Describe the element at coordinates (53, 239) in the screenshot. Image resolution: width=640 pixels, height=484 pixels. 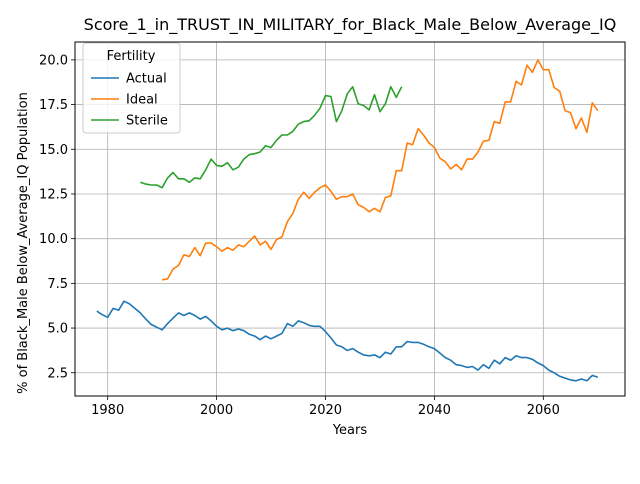
I see `y-tick-label: 10.0` at that location.